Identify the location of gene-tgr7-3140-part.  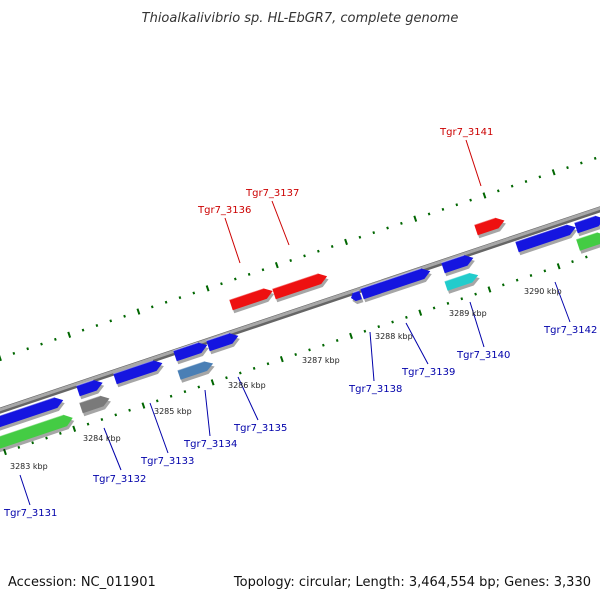
(458, 265).